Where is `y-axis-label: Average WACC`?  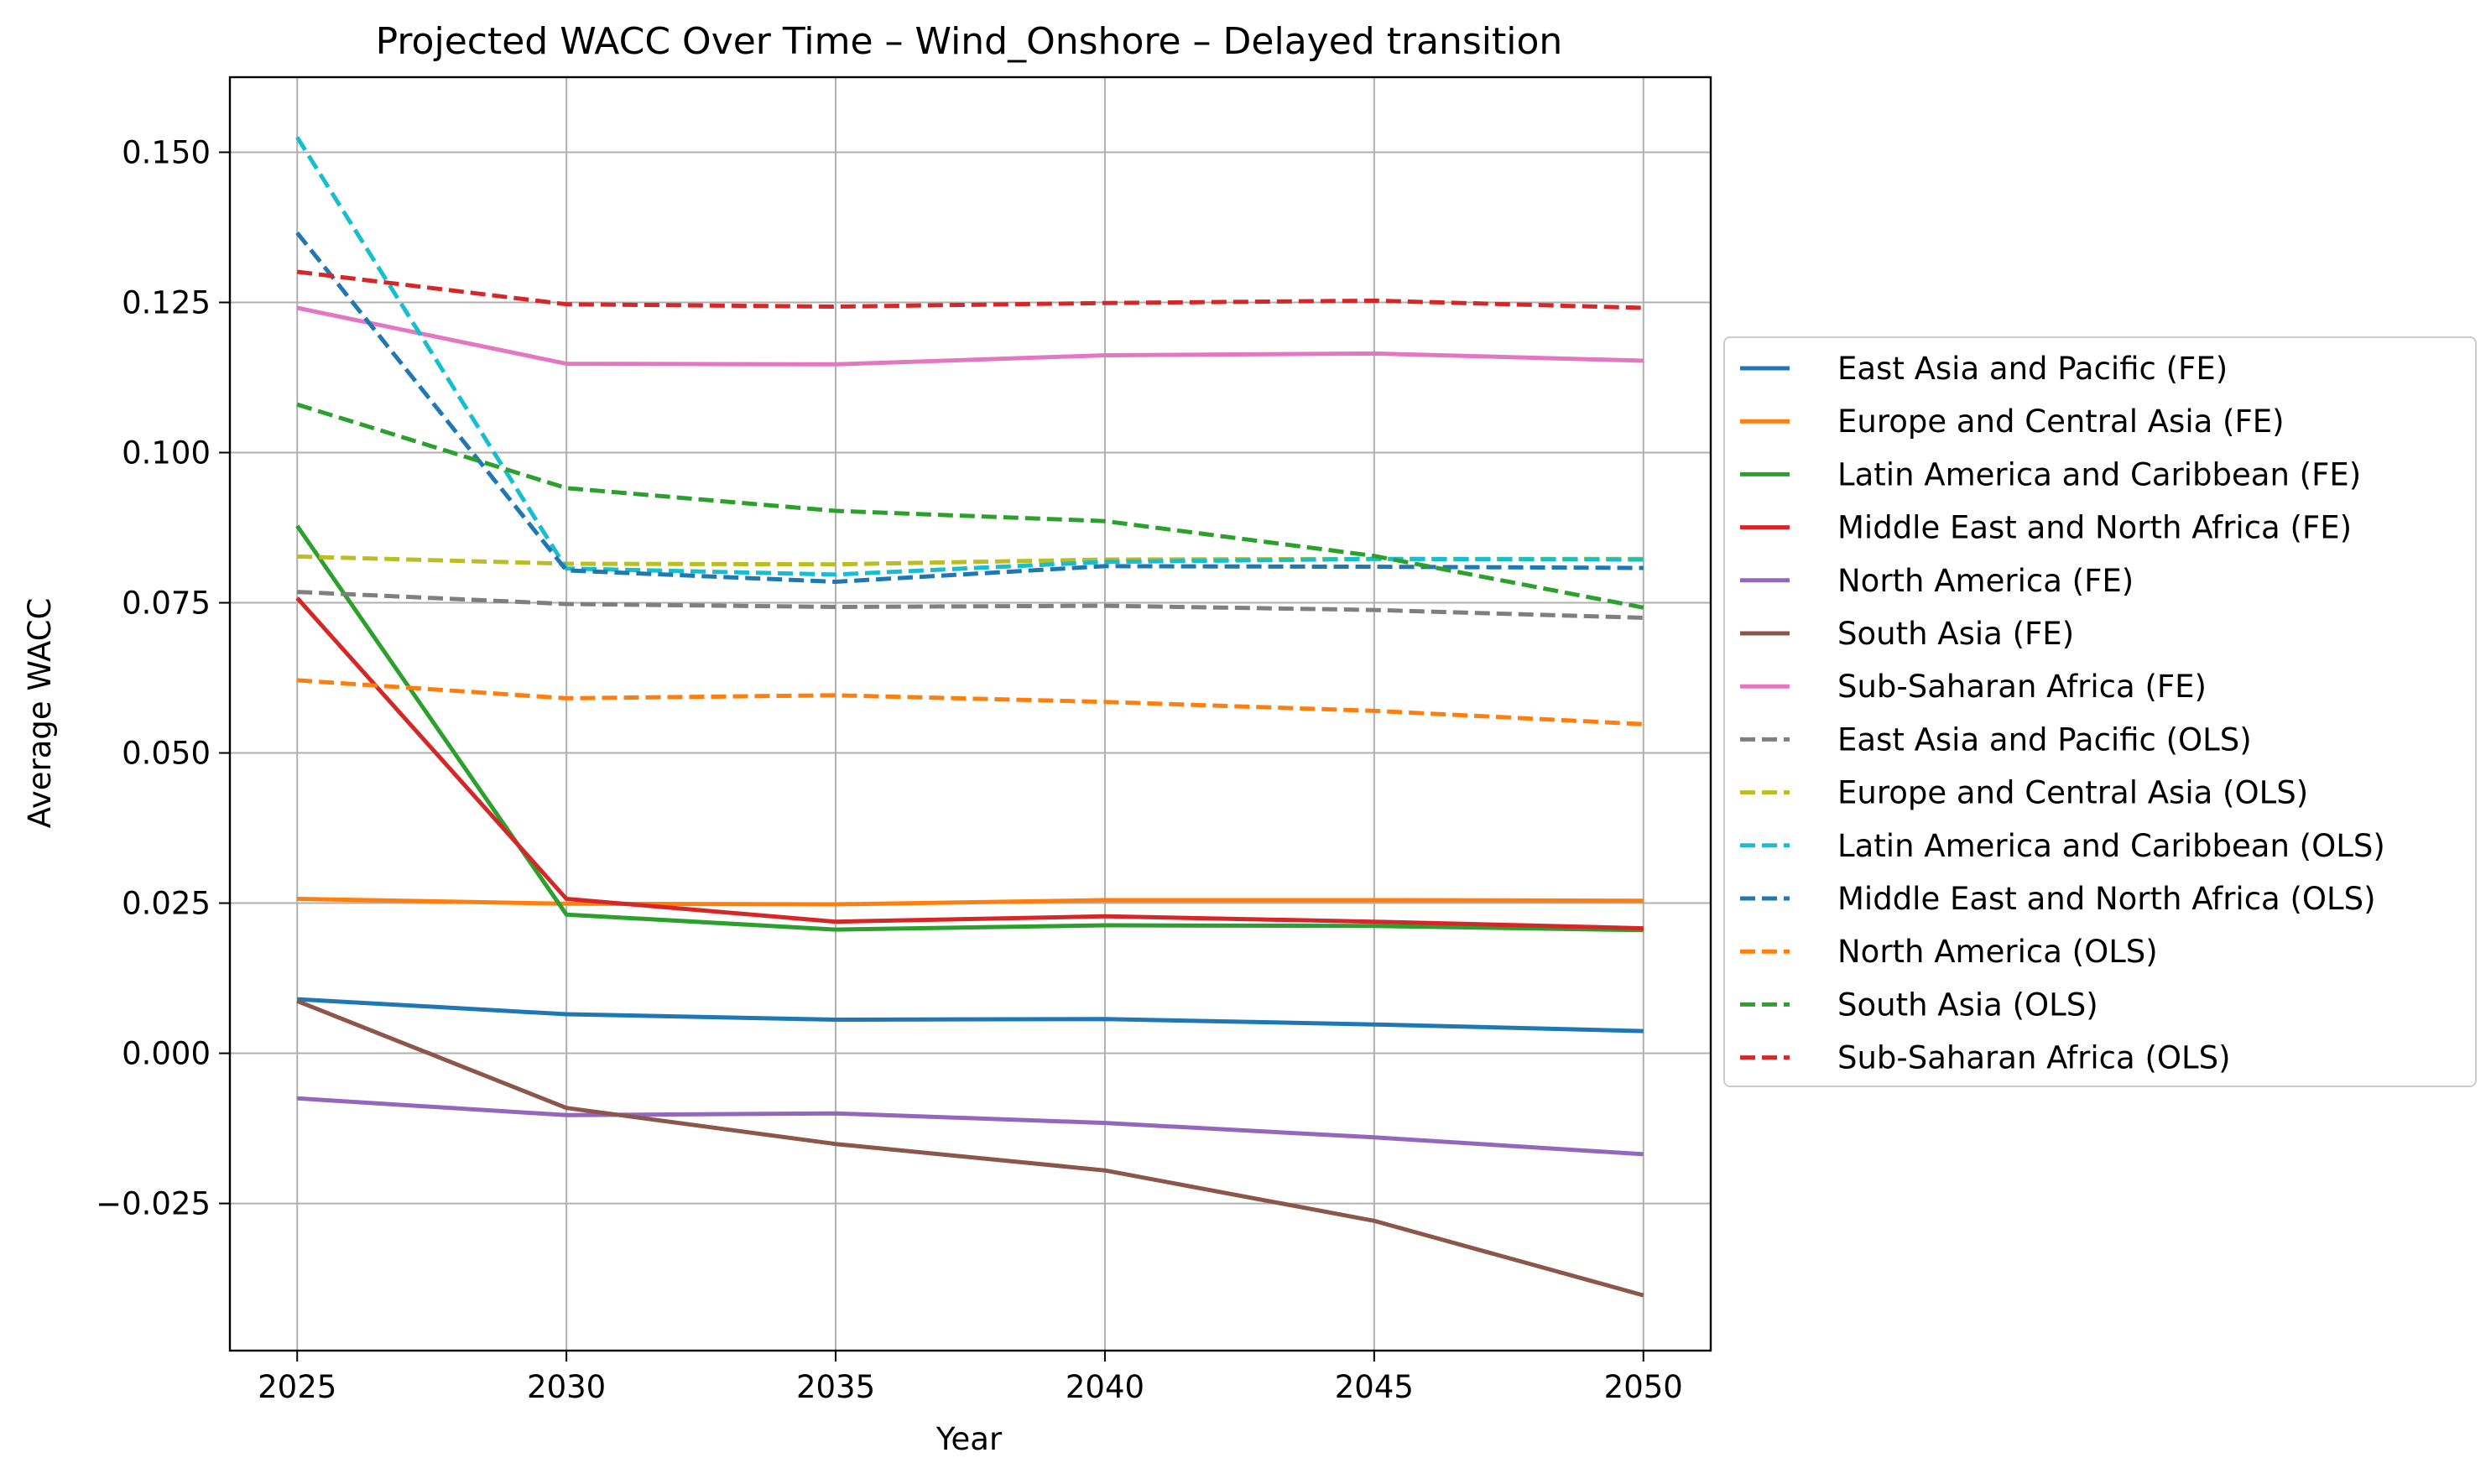
y-axis-label: Average WACC is located at coordinates (40, 713).